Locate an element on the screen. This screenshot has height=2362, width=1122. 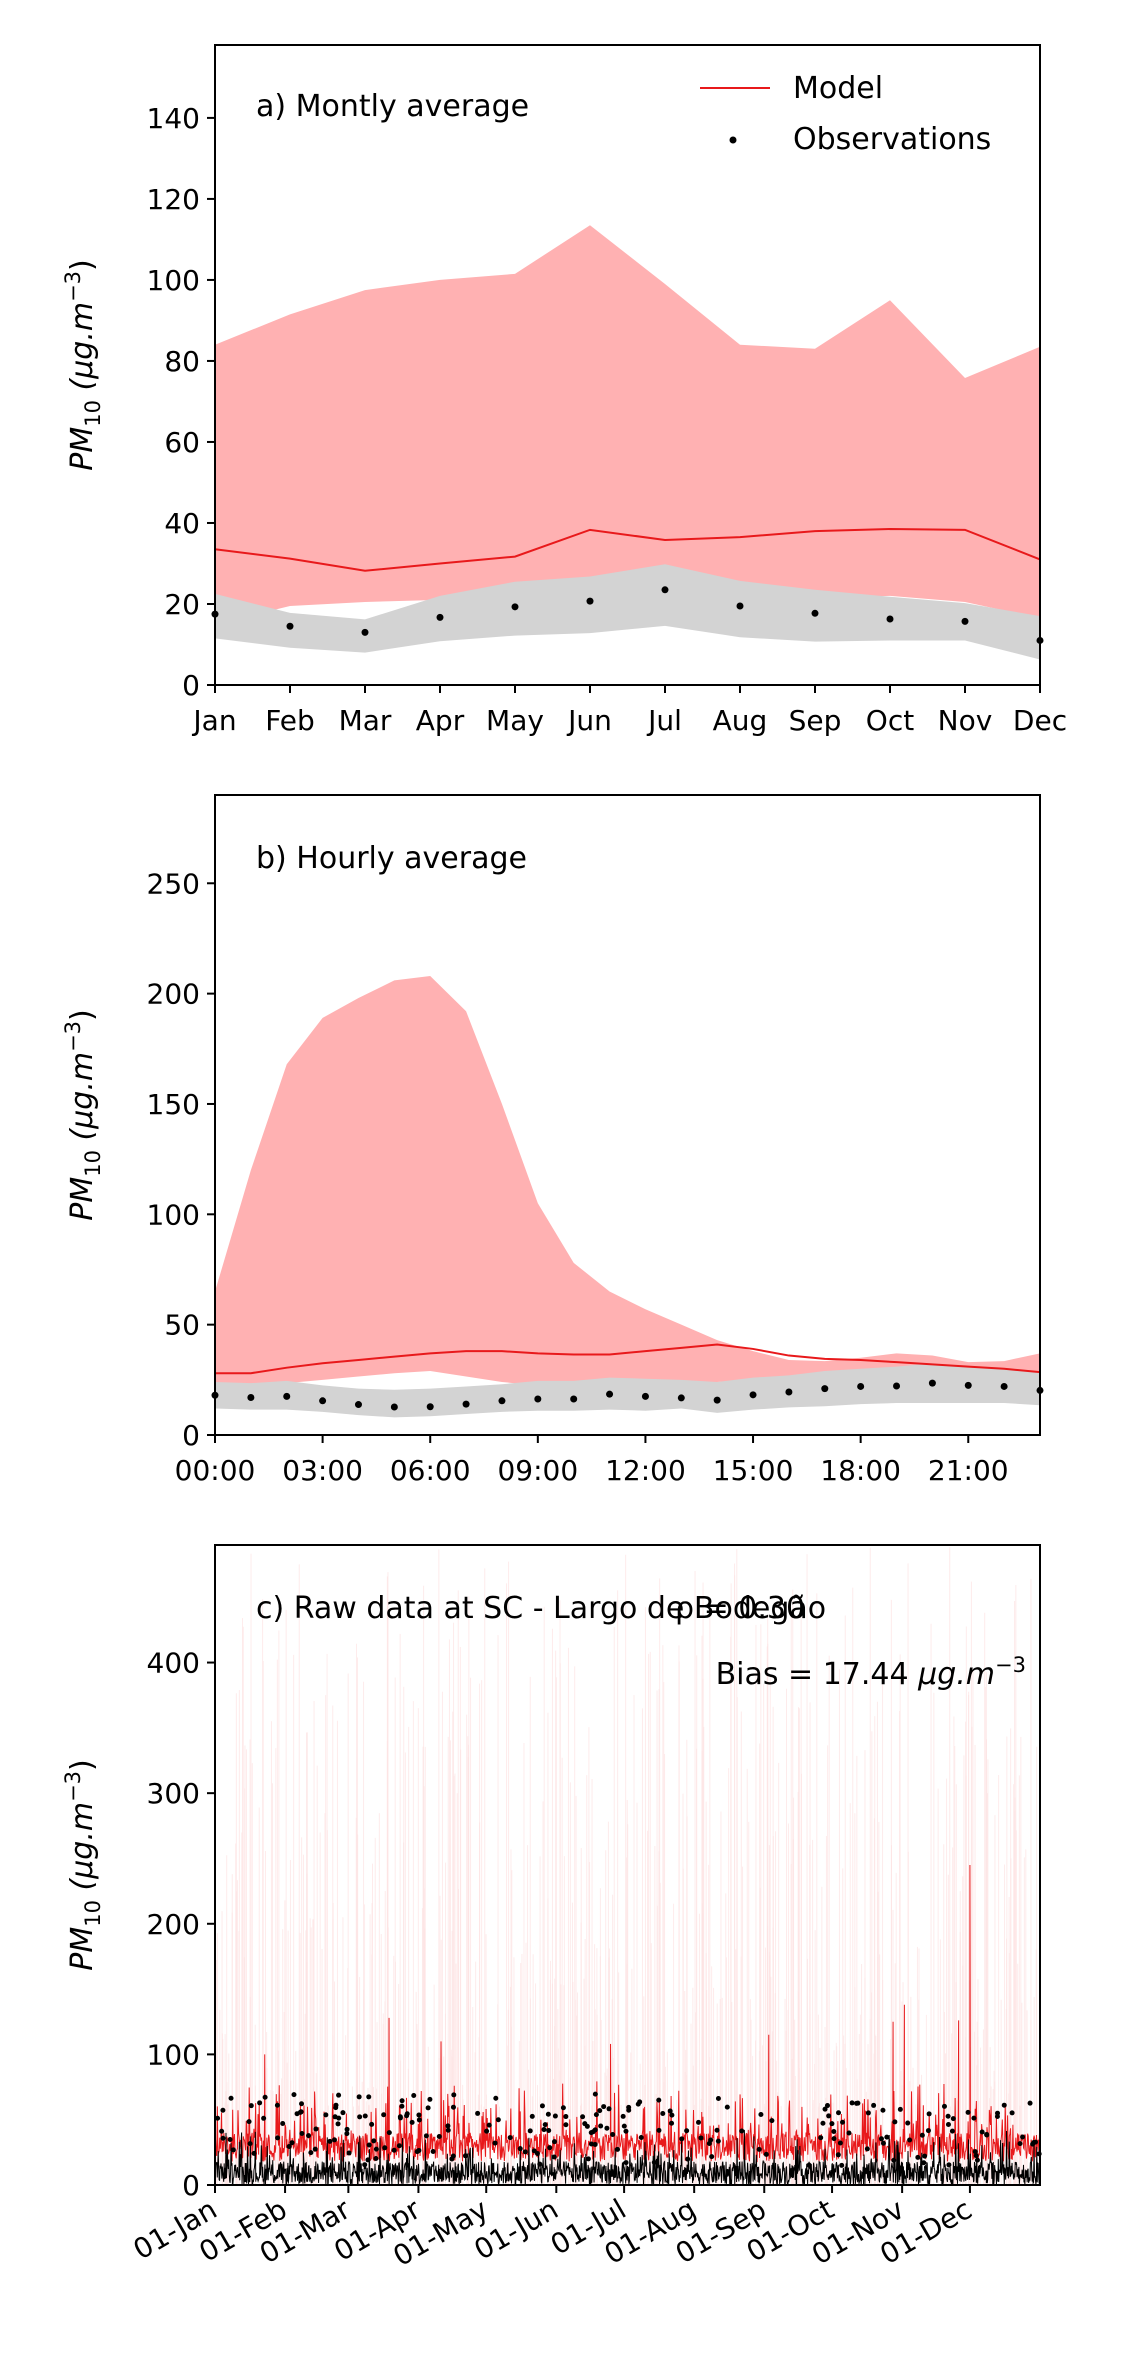
y-tick-label: 300 is located at coordinates (173, 1793).